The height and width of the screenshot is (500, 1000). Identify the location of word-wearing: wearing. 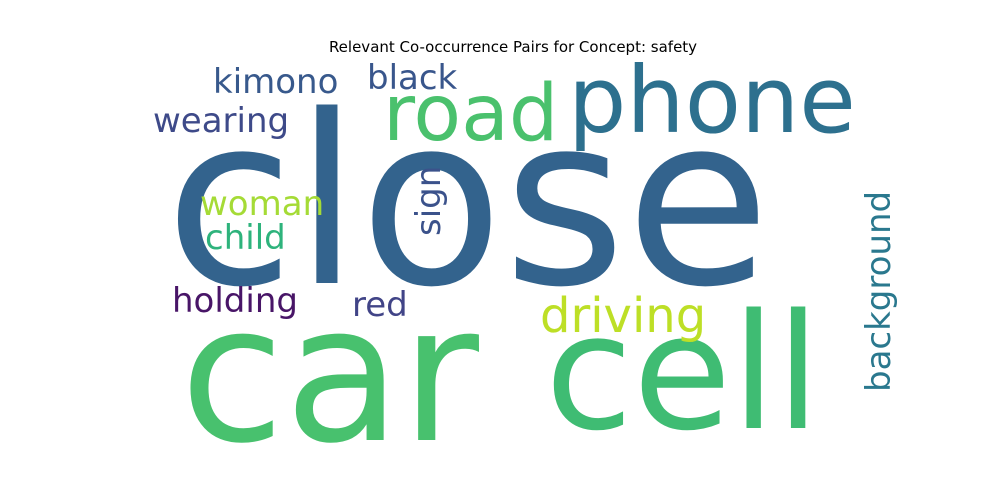
(221, 121).